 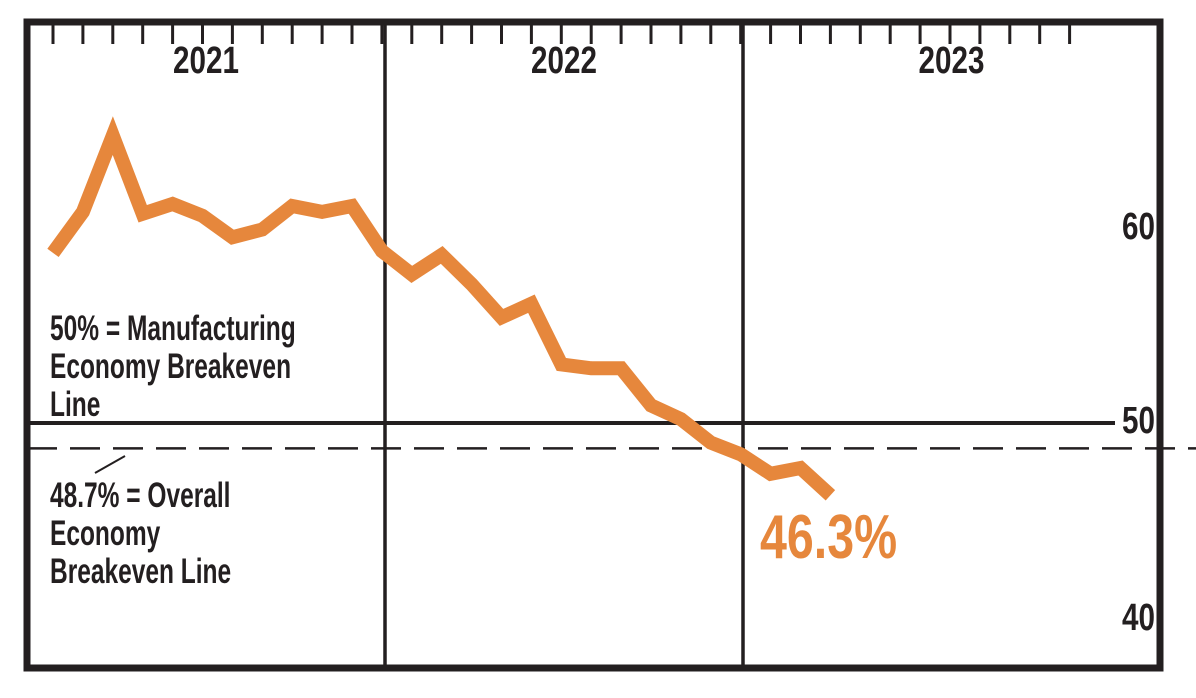 I want to click on year-label-2022: 2022, so click(x=564, y=61).